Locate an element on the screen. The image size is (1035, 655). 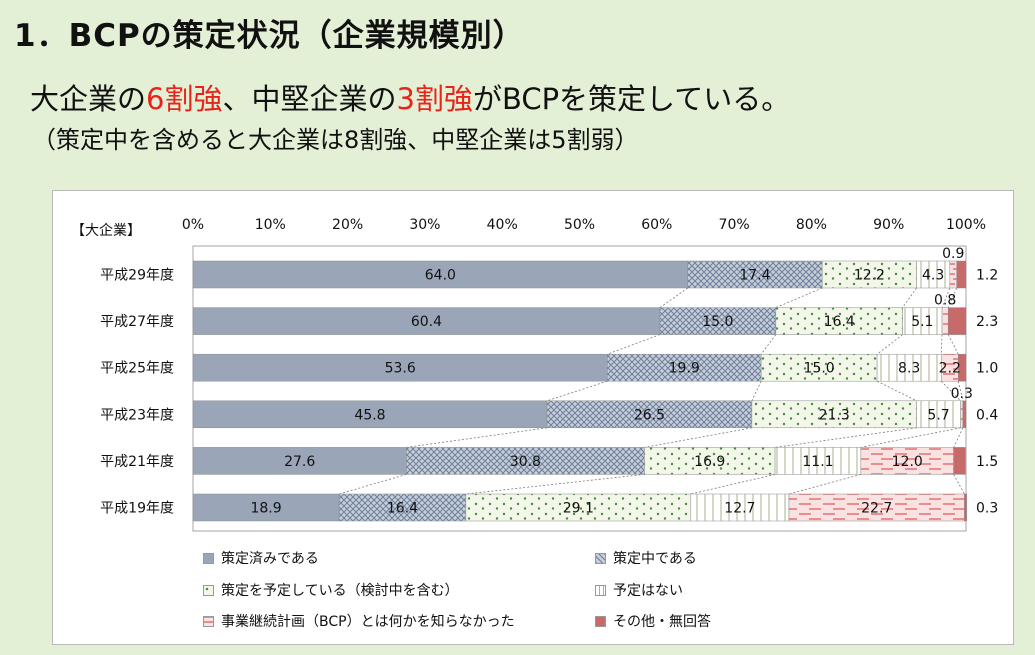
x-tick-label: 70% is located at coordinates (734, 225).